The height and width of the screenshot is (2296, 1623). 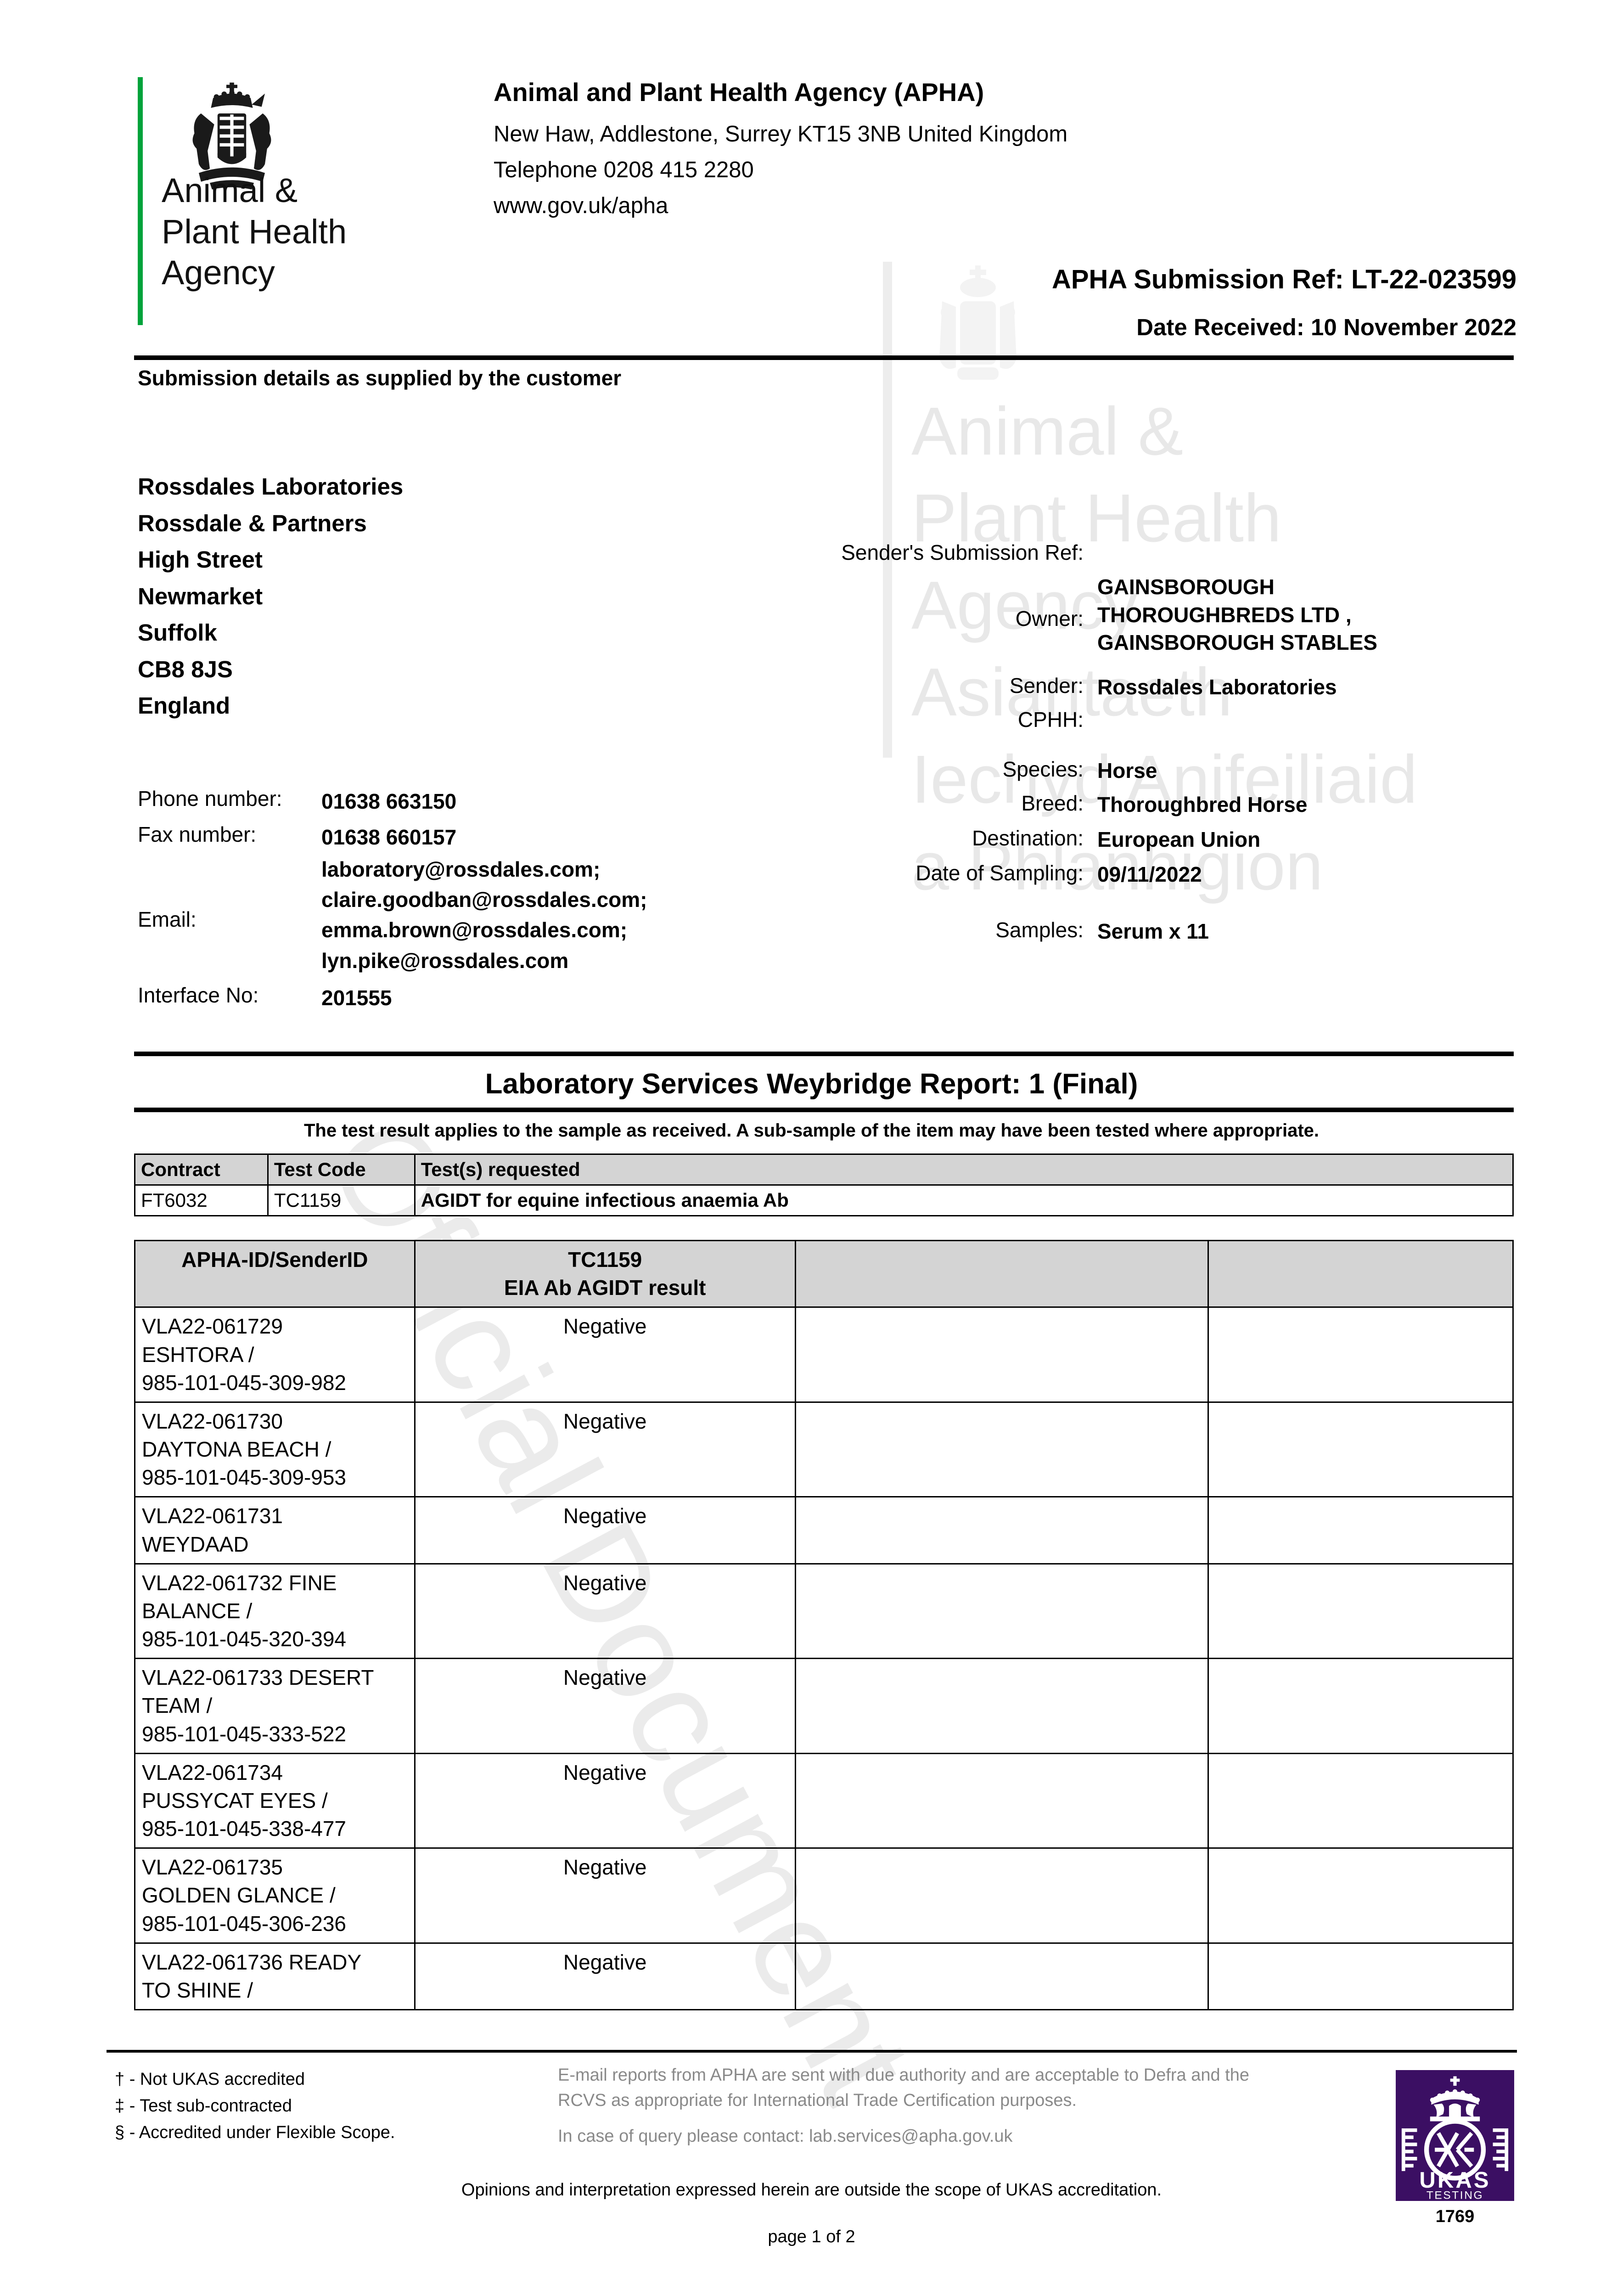 What do you see at coordinates (210, 798) in the screenshot?
I see `phone-label: Phone number:` at bounding box center [210, 798].